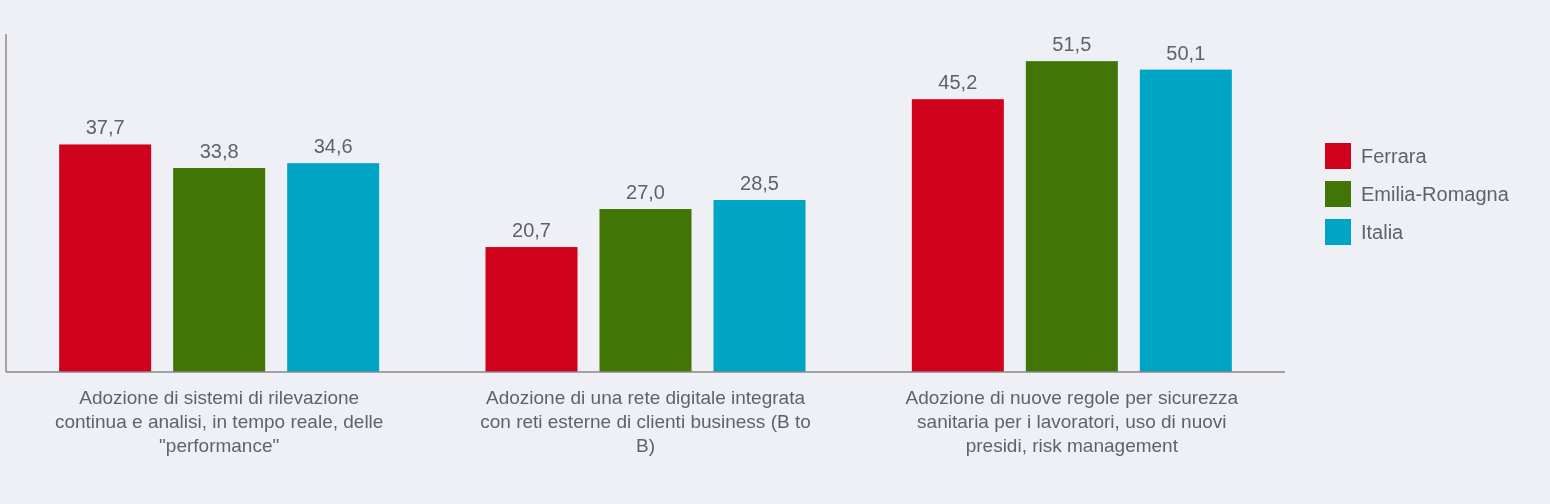 Image resolution: width=1550 pixels, height=504 pixels. Describe the element at coordinates (219, 421) in the screenshot. I see `x-tick-label: Adozione di sistemi di rilevazione continua e analisi, in tempo reale, delle "performance"` at that location.